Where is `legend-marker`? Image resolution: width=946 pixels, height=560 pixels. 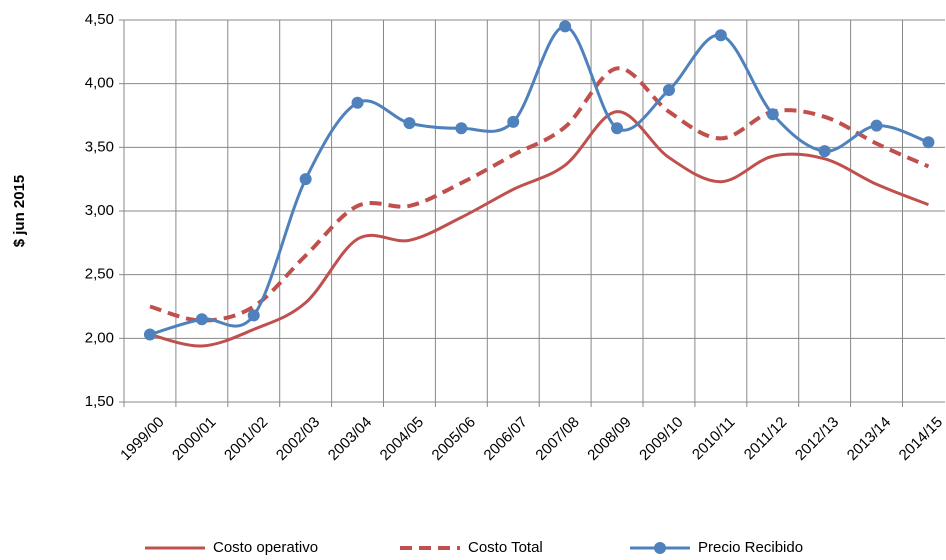 legend-marker is located at coordinates (660, 548).